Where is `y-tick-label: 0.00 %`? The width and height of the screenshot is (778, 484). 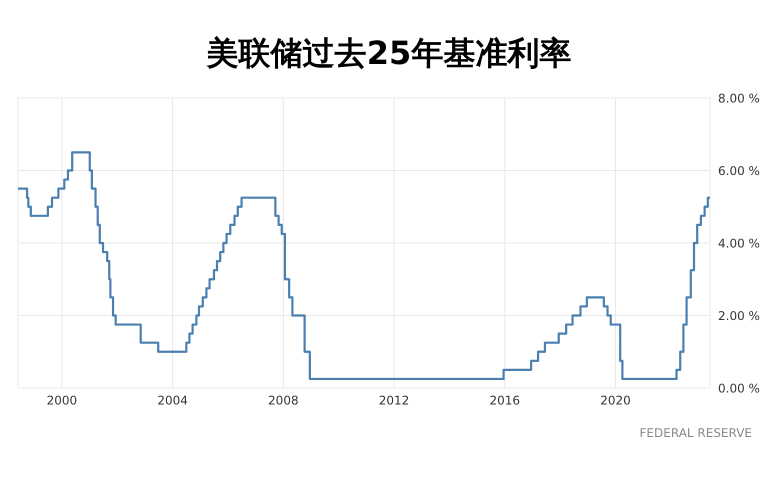 y-tick-label: 0.00 % is located at coordinates (739, 388).